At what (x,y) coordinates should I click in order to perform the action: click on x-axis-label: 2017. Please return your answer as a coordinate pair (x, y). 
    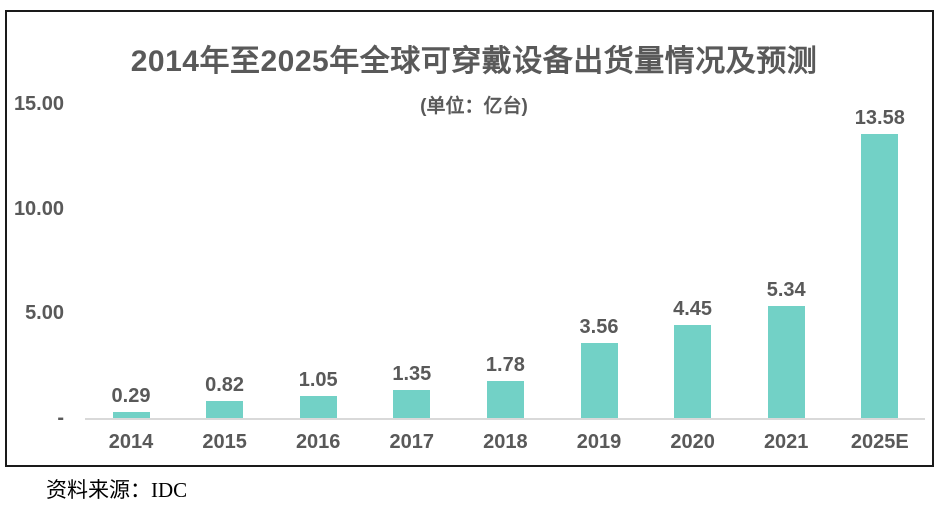
    Looking at the image, I should click on (412, 442).